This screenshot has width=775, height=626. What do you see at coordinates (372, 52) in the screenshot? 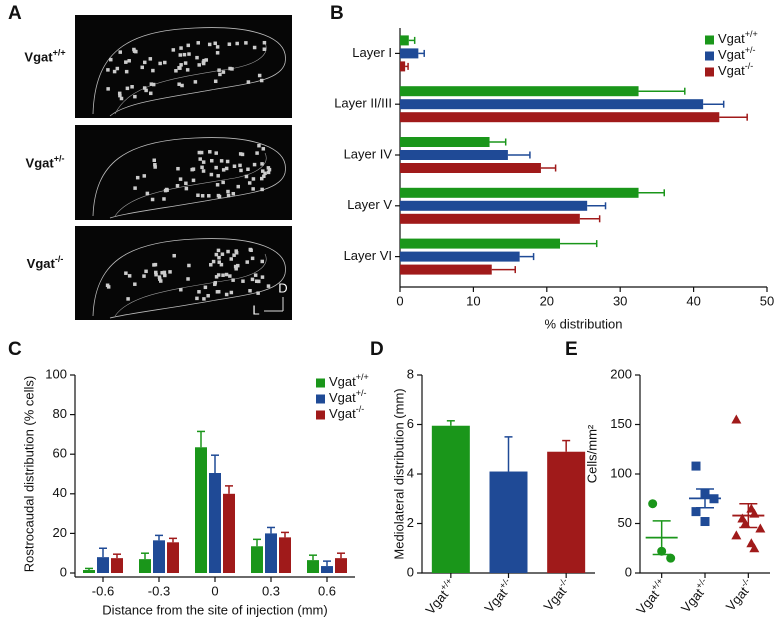
I see `y-tick-label: Layer I` at bounding box center [372, 52].